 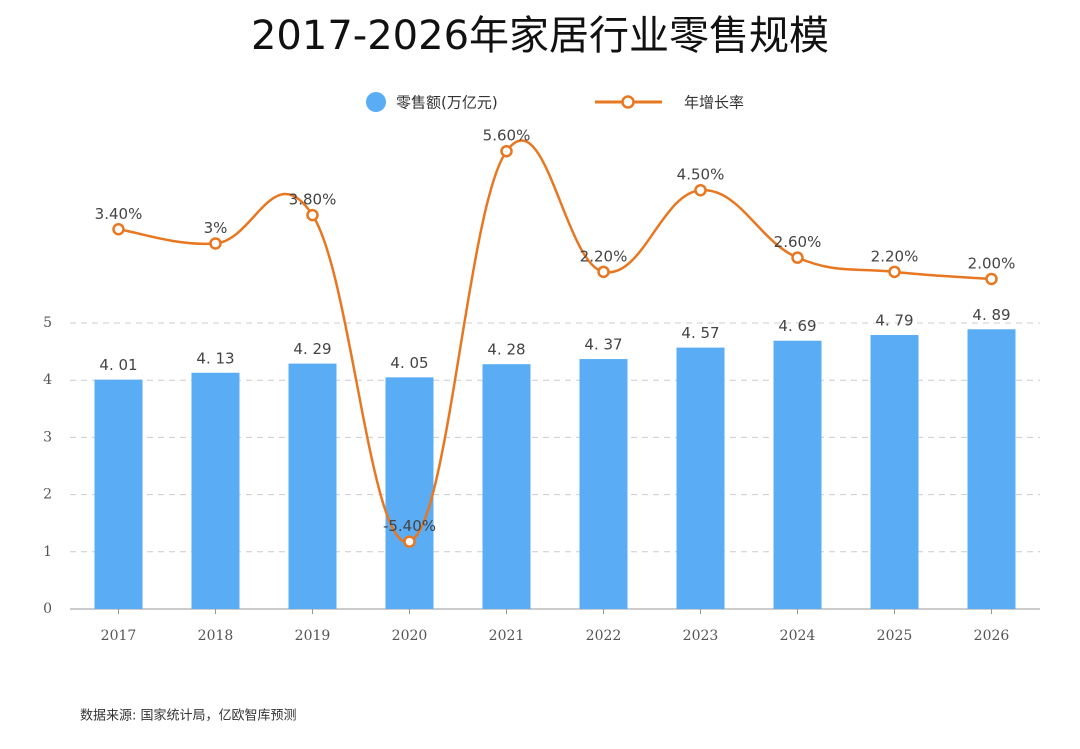 I want to click on legend-label: 年增长率, so click(x=714, y=103).